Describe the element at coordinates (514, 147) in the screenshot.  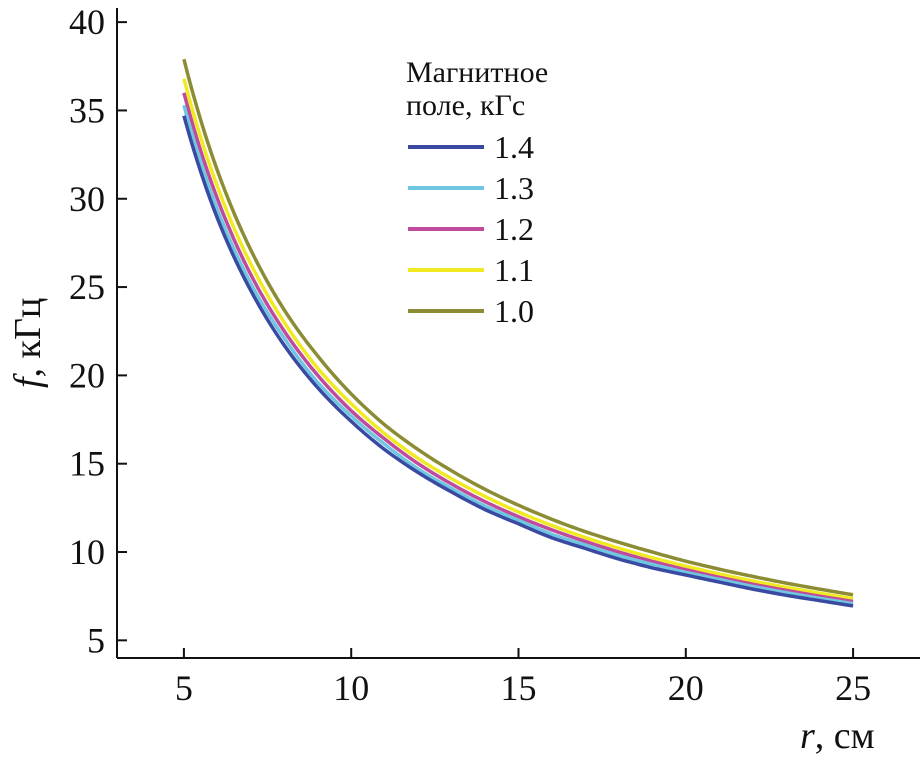
I see `legend-label-1-4: 1.4` at that location.